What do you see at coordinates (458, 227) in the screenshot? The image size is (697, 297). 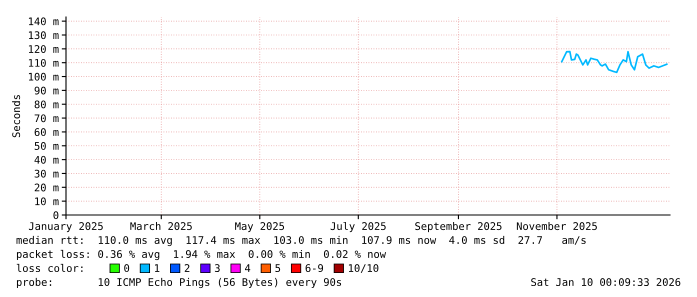 I see `x-tick-label: September 2025` at bounding box center [458, 227].